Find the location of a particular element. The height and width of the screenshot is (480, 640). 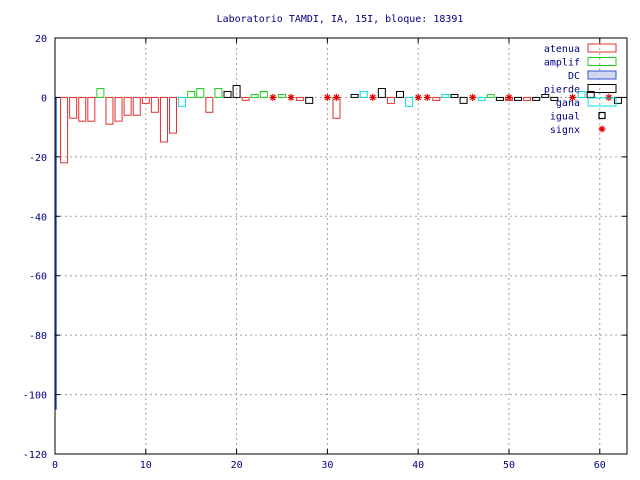

legend-label-amplif: amplif is located at coordinates (562, 63).